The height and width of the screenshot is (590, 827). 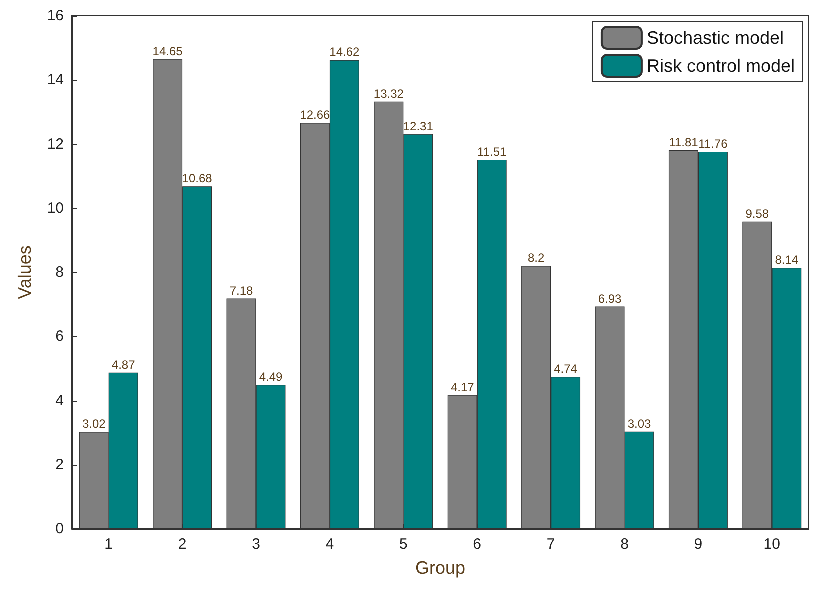 I want to click on data-label: 14.65, so click(x=168, y=51).